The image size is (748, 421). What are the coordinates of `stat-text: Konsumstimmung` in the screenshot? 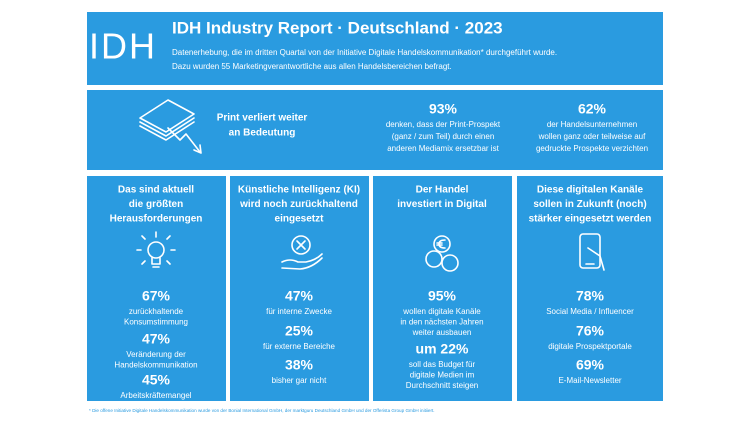 It's located at (156, 322).